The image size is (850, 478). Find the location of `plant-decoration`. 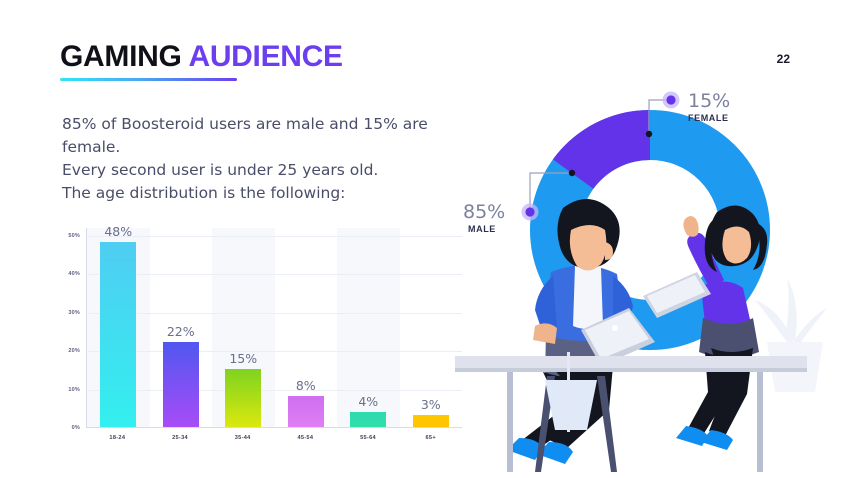

plant-decoration is located at coordinates (791, 335).